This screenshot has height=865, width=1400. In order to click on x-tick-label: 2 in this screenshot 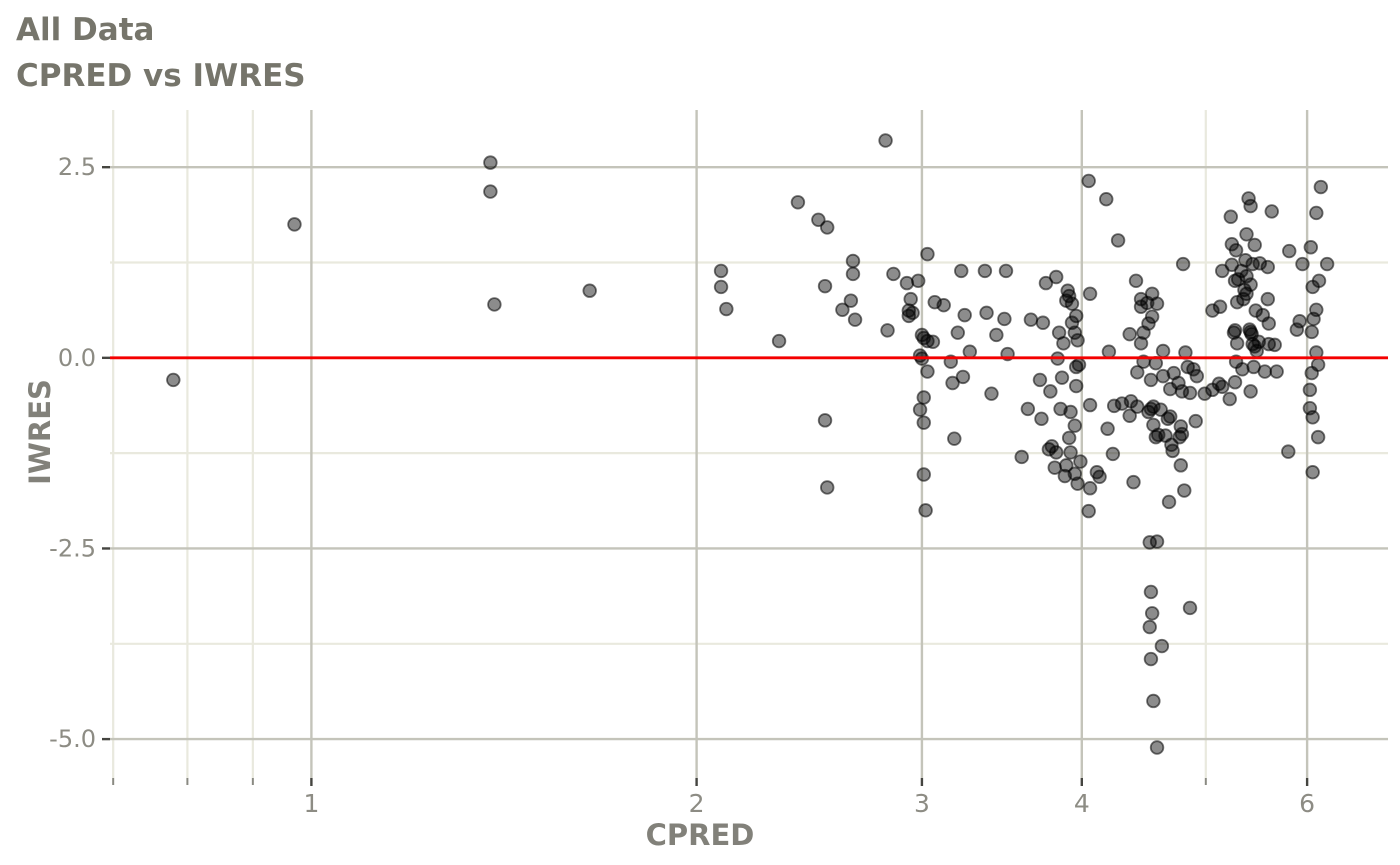, I will do `click(697, 803)`.